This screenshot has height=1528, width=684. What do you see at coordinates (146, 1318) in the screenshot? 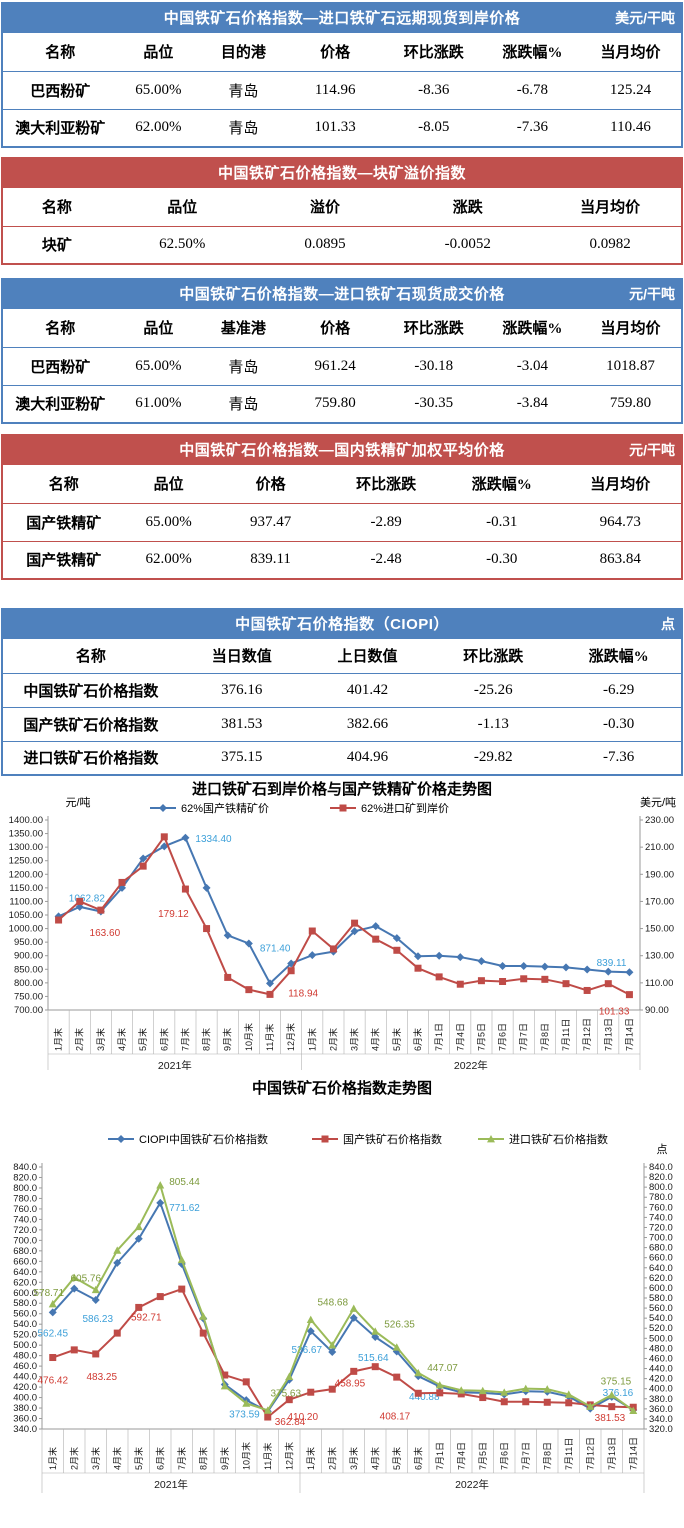
I see `data-point-label: 592.71` at bounding box center [146, 1318].